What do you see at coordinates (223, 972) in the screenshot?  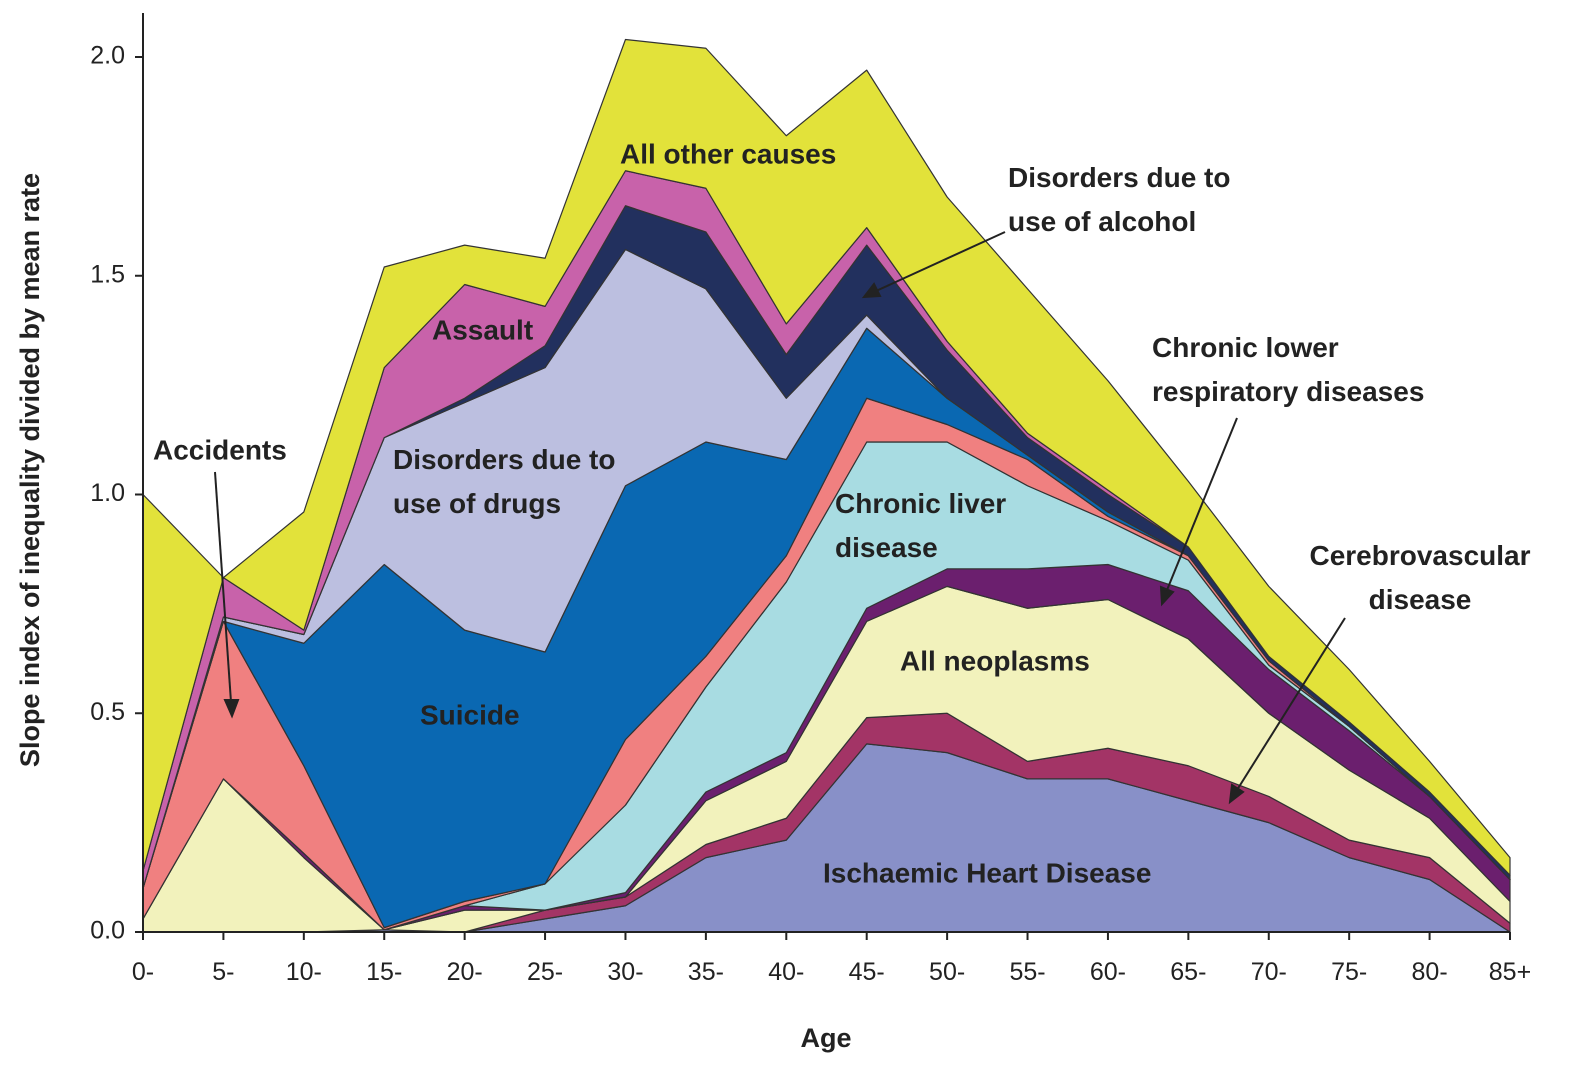 I see `x-tick-label: 5-` at bounding box center [223, 972].